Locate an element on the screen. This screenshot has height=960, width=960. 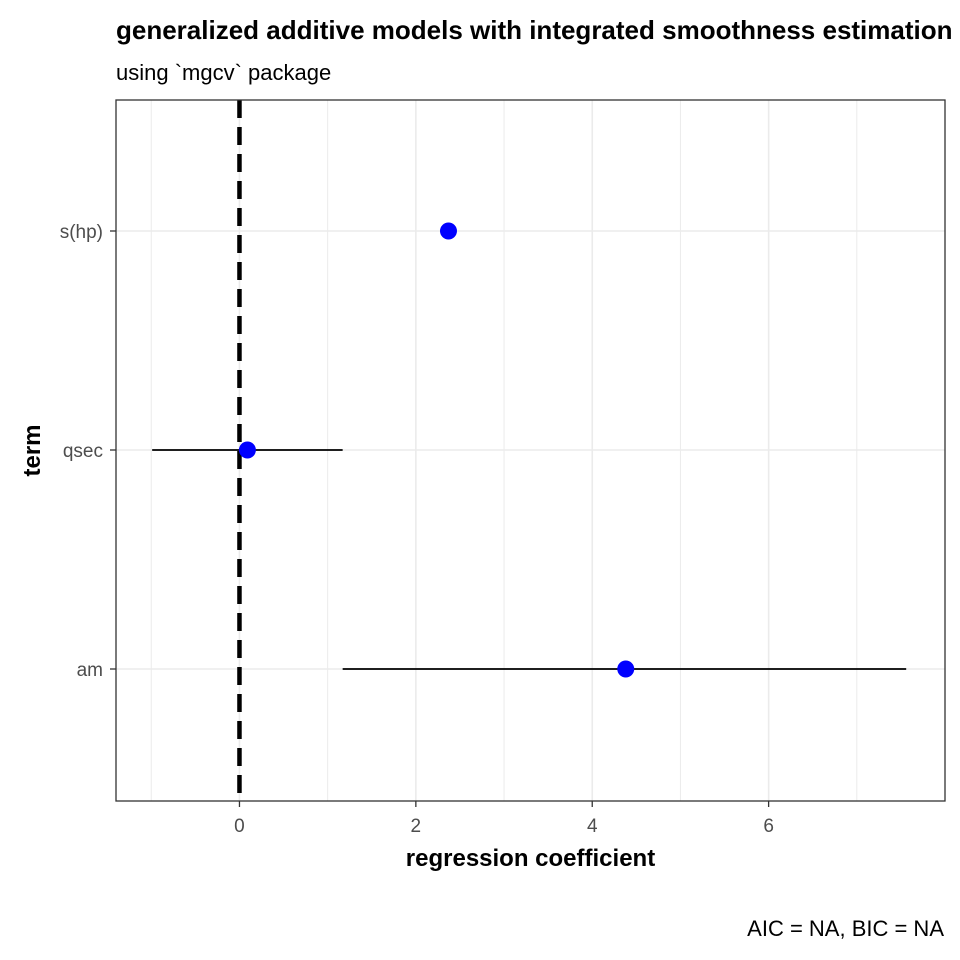
x-axis-ticks: 0 2 4 6 is located at coordinates (504, 819).